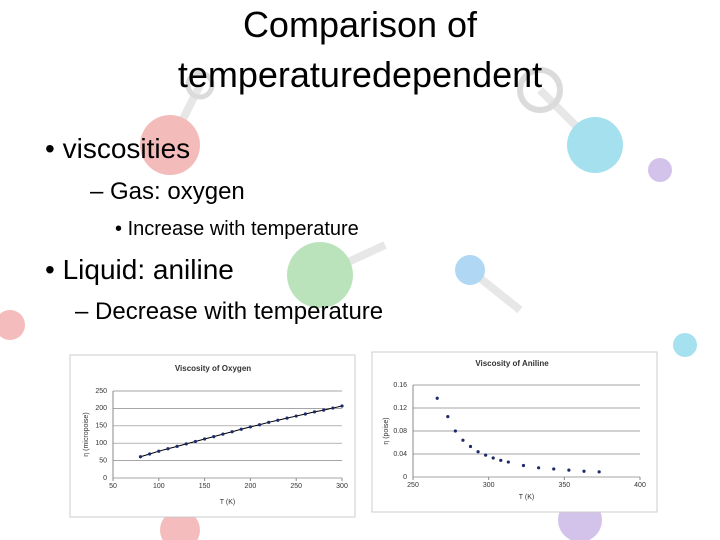 This screenshot has height=540, width=720. I want to click on slide-title: Comparison of temperaturedependent, so click(360, 49).